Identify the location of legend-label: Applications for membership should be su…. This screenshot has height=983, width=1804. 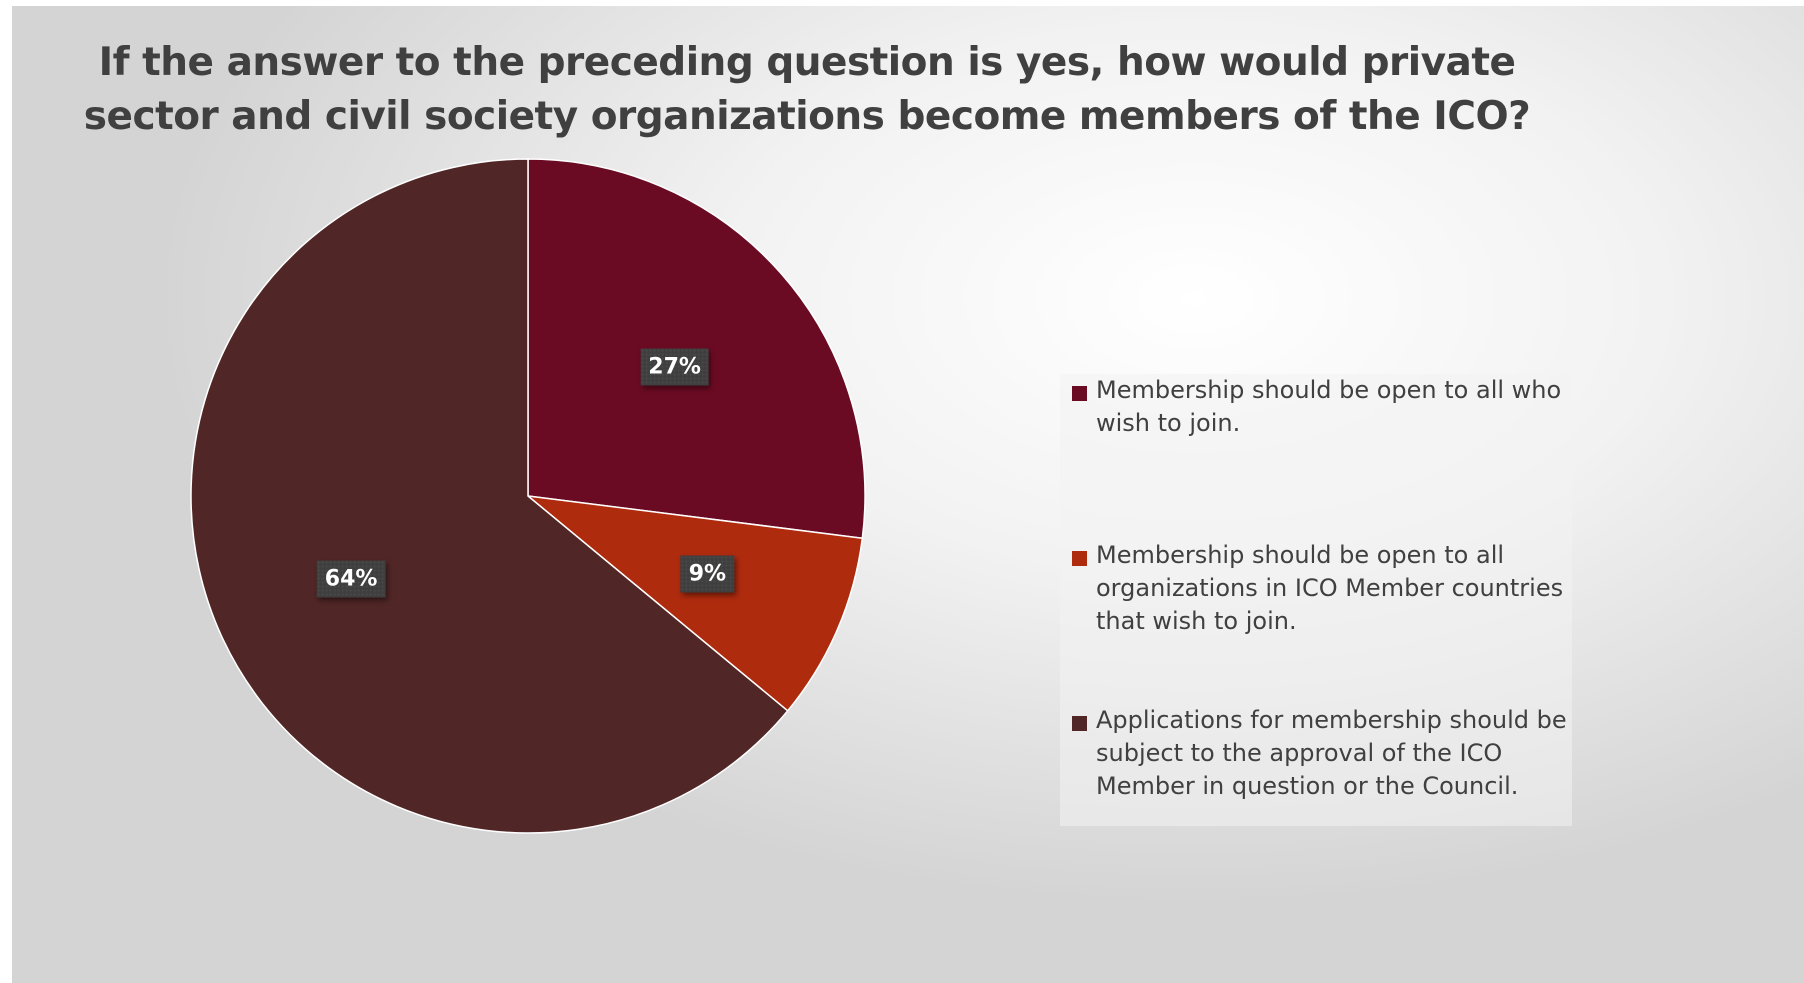
(1331, 753).